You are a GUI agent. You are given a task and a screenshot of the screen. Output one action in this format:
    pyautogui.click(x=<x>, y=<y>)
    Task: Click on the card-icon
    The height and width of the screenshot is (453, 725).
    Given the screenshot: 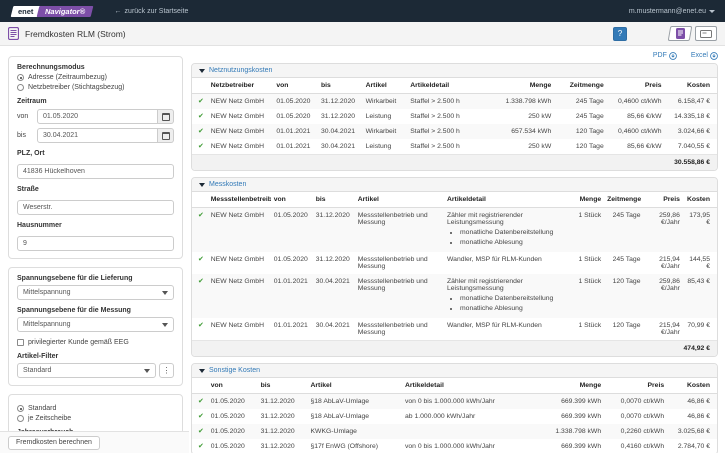 What is the action you would take?
    pyautogui.click(x=706, y=33)
    